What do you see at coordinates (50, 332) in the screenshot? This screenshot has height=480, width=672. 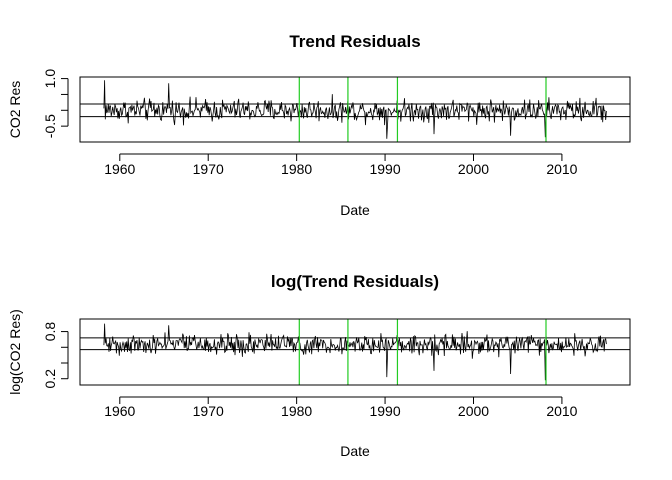 I see `y-tick-label-1: 0.8` at bounding box center [50, 332].